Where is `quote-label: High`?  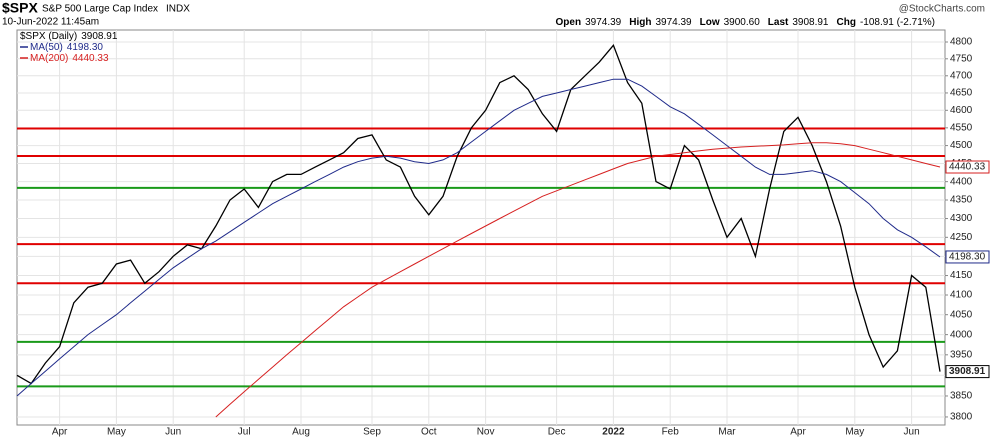 quote-label: High is located at coordinates (640, 22).